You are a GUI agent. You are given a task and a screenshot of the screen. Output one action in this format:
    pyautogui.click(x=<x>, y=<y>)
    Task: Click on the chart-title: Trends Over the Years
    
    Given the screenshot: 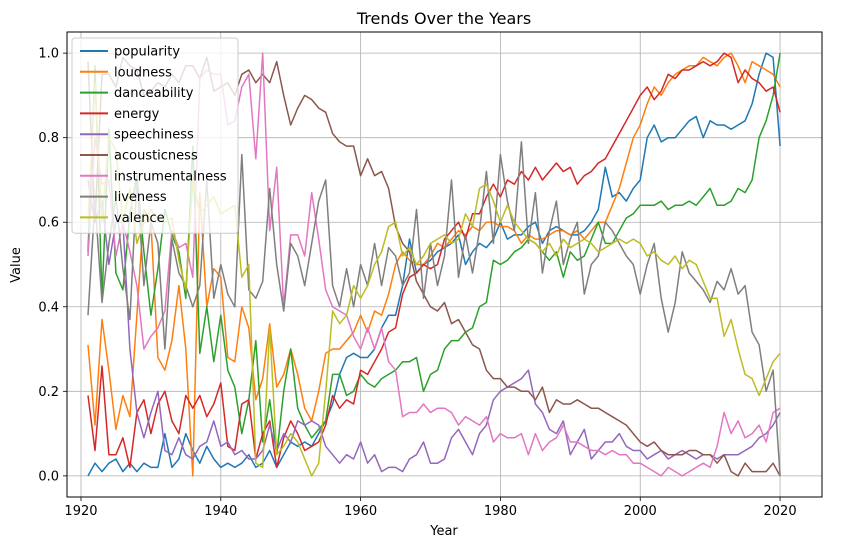 What is the action you would take?
    pyautogui.click(x=443, y=18)
    